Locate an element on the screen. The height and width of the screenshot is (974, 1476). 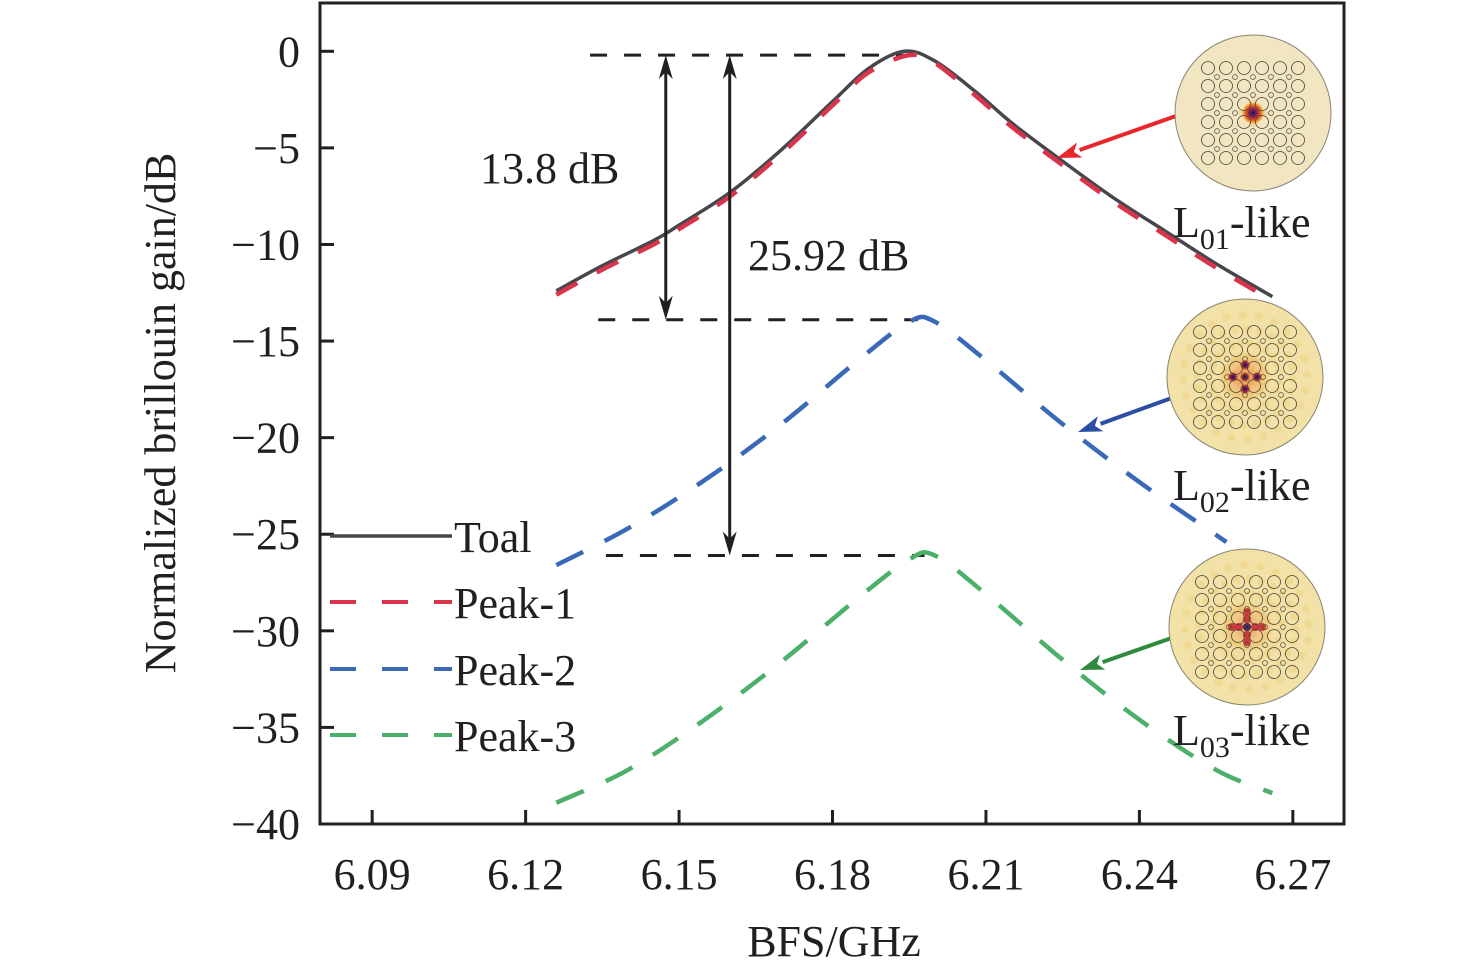
y-tick-label: −40 is located at coordinates (265, 824).